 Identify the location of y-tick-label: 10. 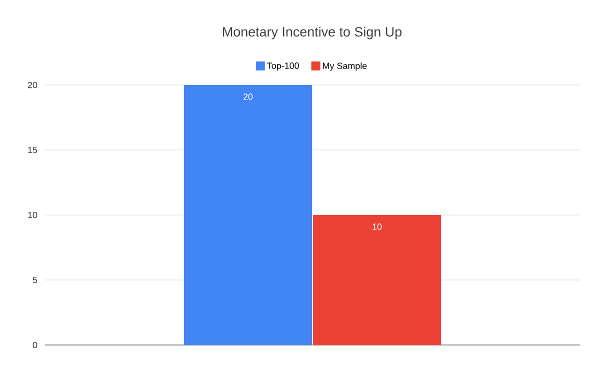
(33, 215).